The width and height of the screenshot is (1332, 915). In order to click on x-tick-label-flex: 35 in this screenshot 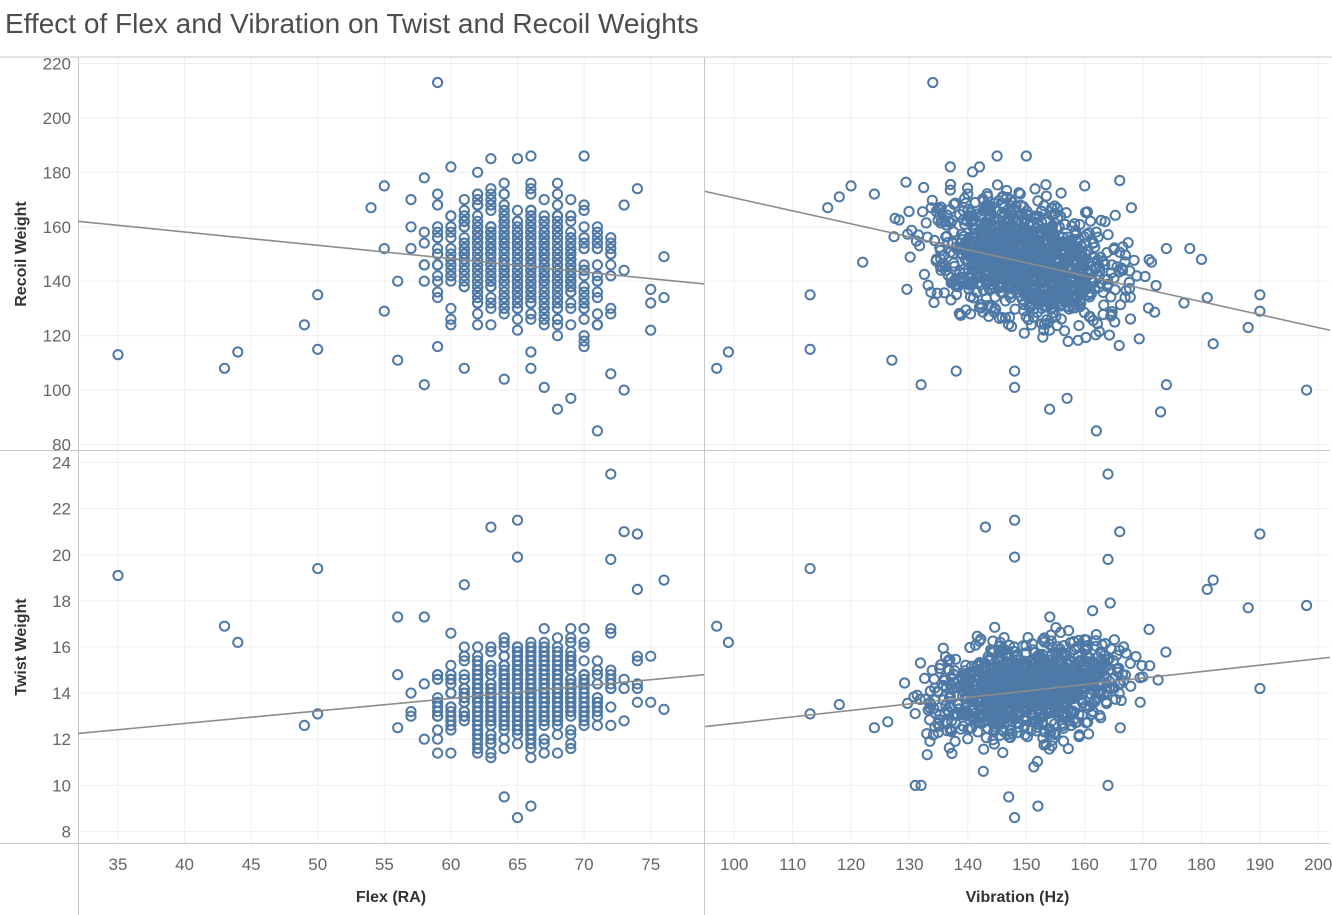, I will do `click(117, 864)`.